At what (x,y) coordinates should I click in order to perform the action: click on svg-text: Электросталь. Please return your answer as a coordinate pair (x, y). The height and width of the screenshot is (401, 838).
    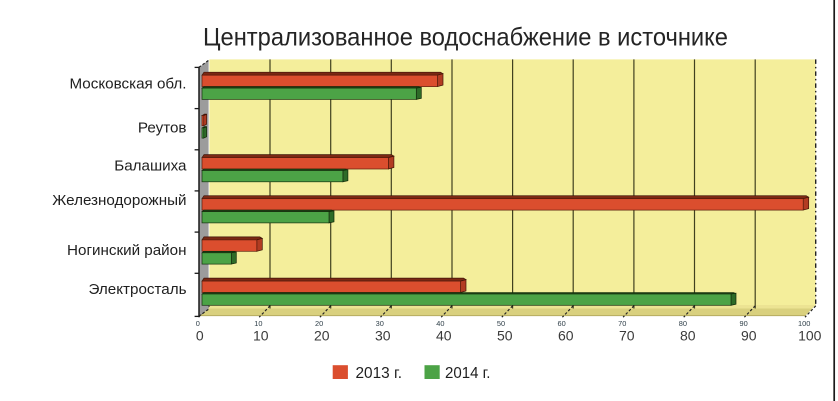
    Looking at the image, I should click on (138, 289).